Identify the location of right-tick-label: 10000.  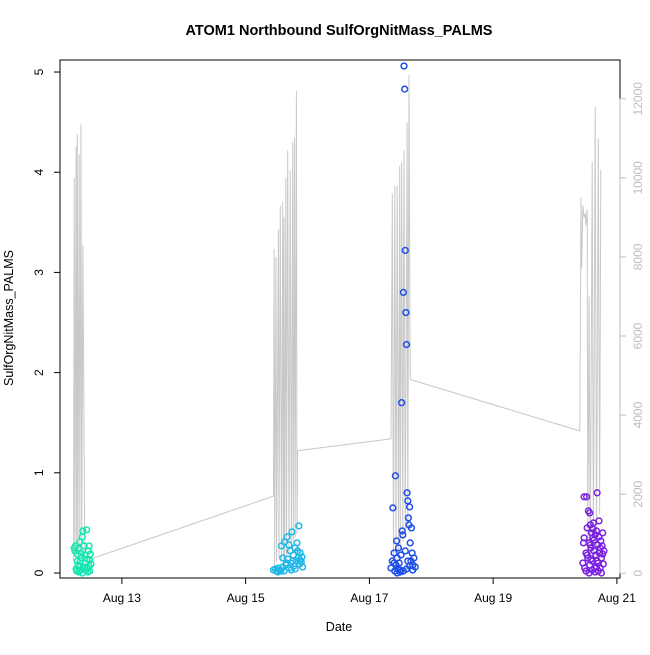
(638, 178).